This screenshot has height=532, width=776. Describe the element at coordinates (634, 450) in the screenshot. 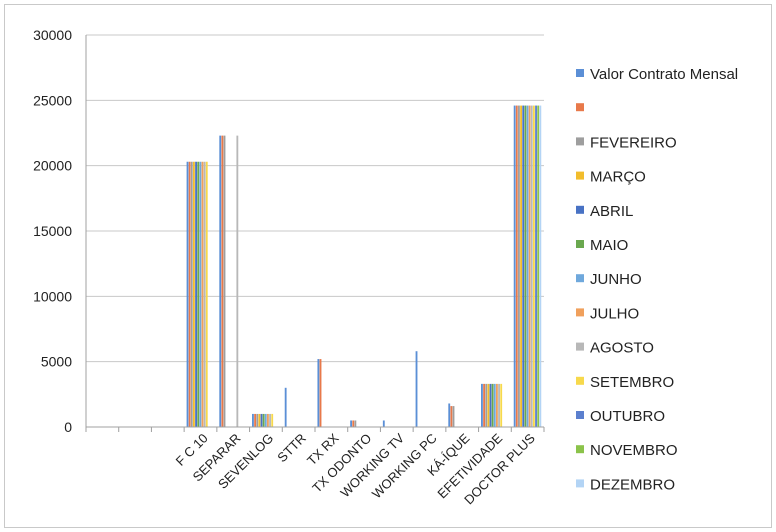

I see `legend-label: NOVEMBRO` at that location.